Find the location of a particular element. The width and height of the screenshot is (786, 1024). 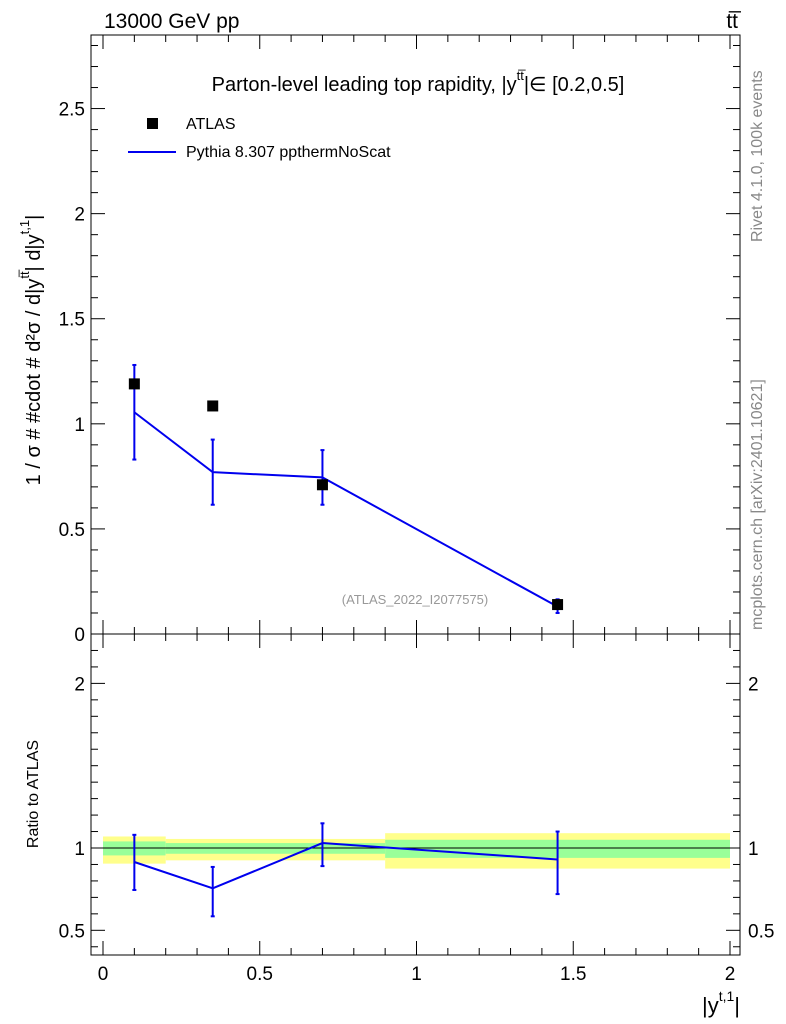

ratio-uncertainty-bands is located at coordinates (416, 851).